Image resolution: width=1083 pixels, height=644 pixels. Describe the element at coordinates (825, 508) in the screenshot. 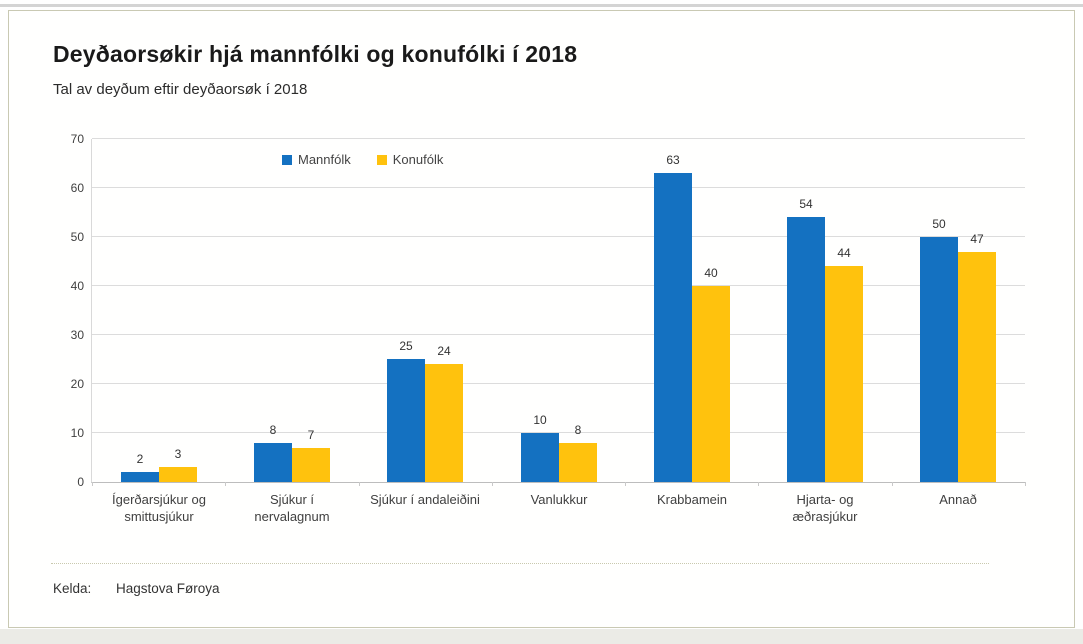

I see `x-tick-label: Hjarta- og æðrasjúkur` at that location.